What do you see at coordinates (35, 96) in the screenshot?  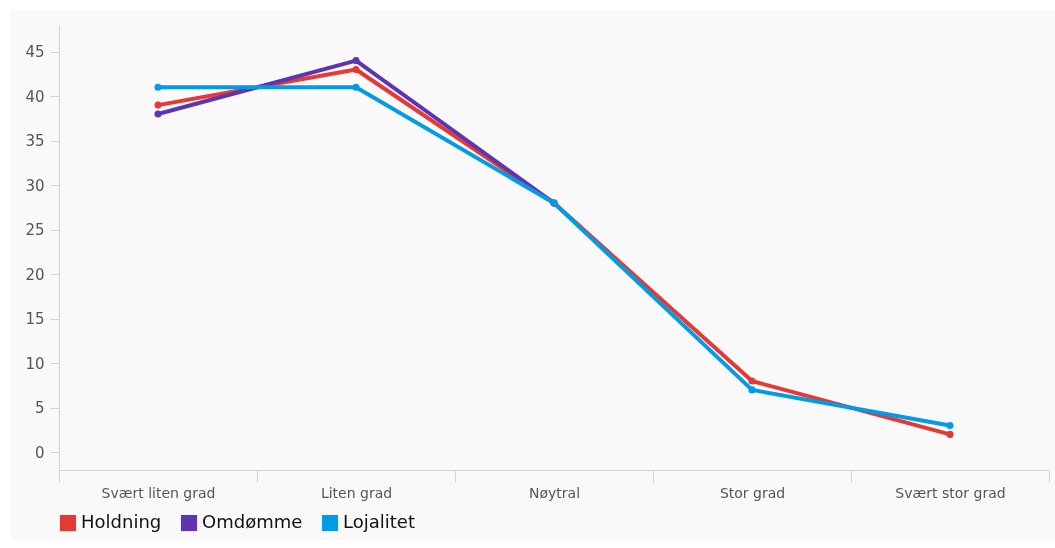 I see `y-tick-label: 40` at bounding box center [35, 96].